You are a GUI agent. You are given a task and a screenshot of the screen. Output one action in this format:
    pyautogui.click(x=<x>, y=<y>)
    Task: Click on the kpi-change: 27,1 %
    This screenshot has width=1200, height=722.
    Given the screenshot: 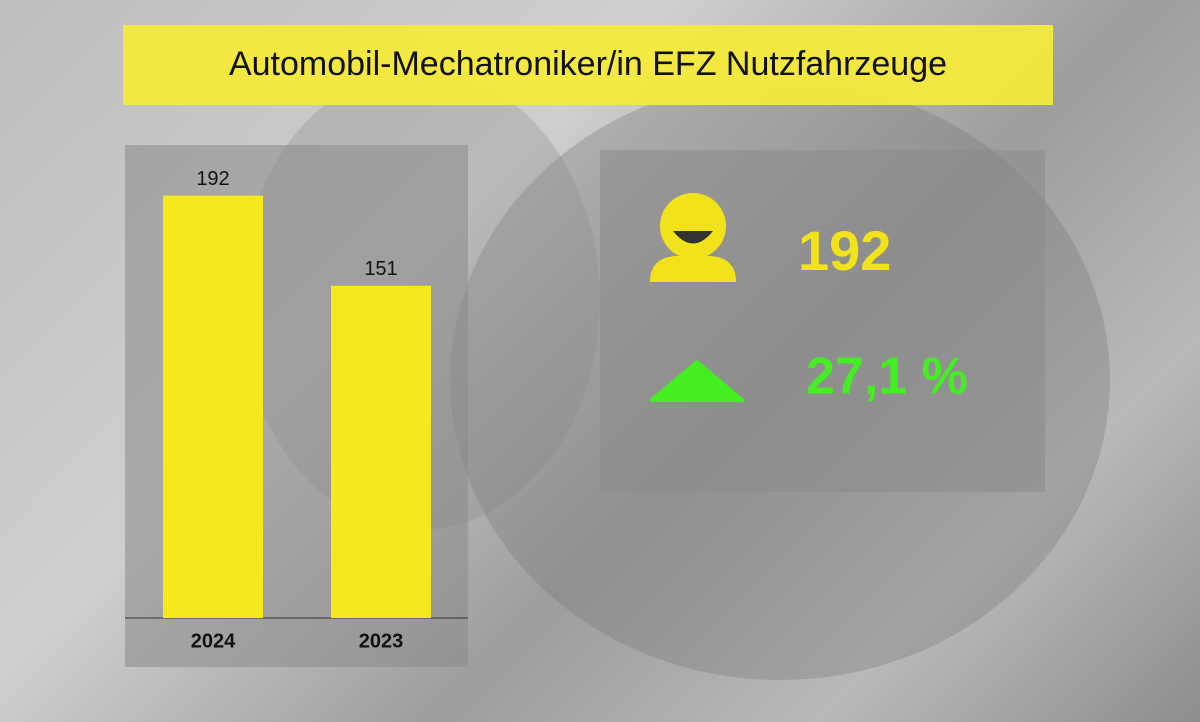 What is the action you would take?
    pyautogui.click(x=887, y=377)
    